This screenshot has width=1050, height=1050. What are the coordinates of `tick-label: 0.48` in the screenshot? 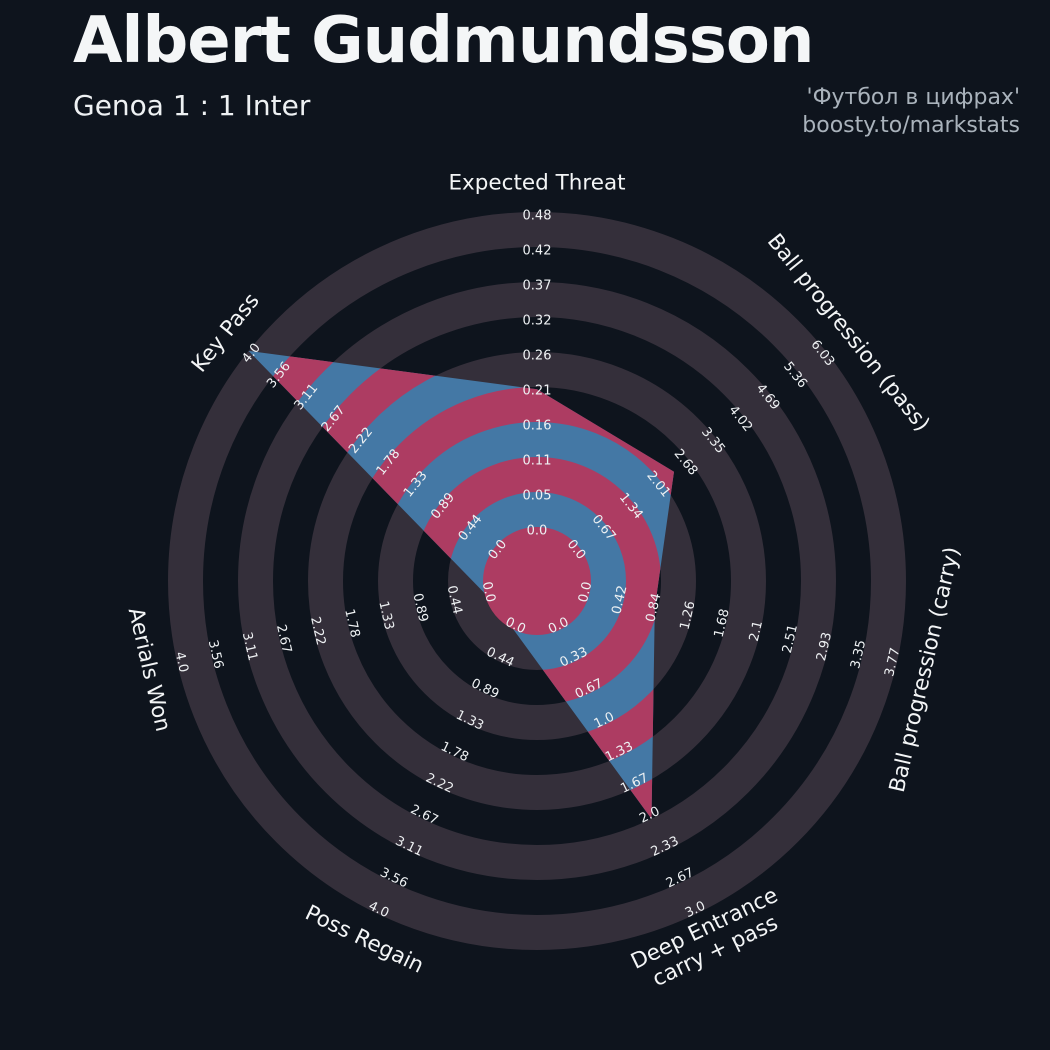 It's located at (537, 216).